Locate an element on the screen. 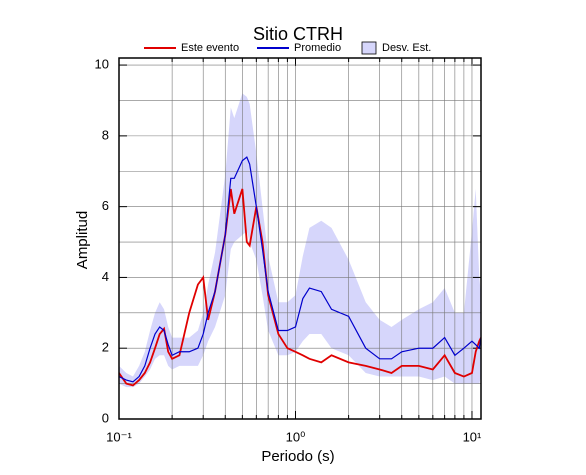 The image size is (586, 475). y-tick-label: 8 is located at coordinates (105, 134).